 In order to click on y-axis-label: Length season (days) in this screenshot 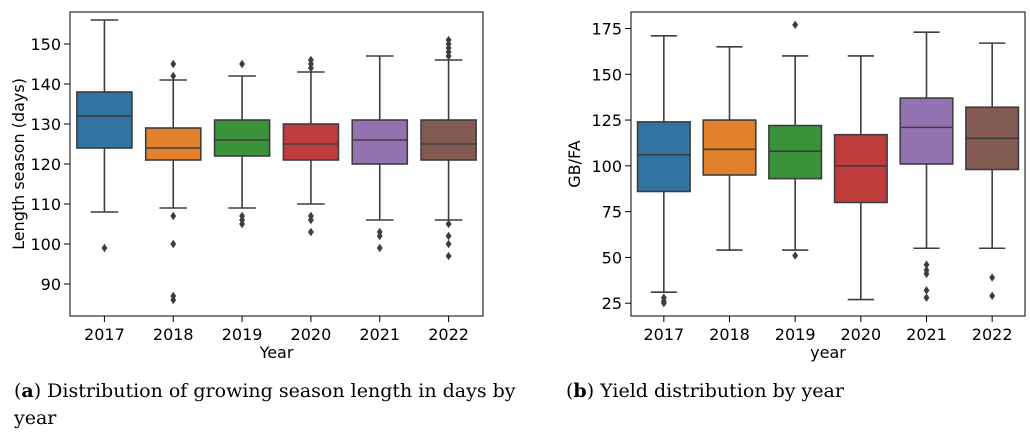, I will do `click(18, 164)`.